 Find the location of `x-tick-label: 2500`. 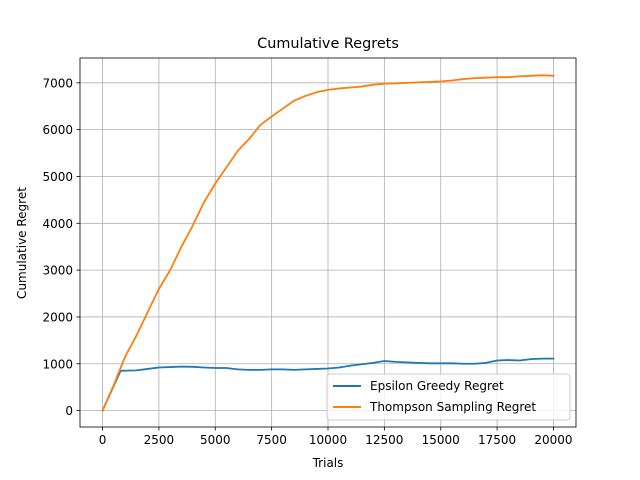

x-tick-label: 2500 is located at coordinates (159, 440).